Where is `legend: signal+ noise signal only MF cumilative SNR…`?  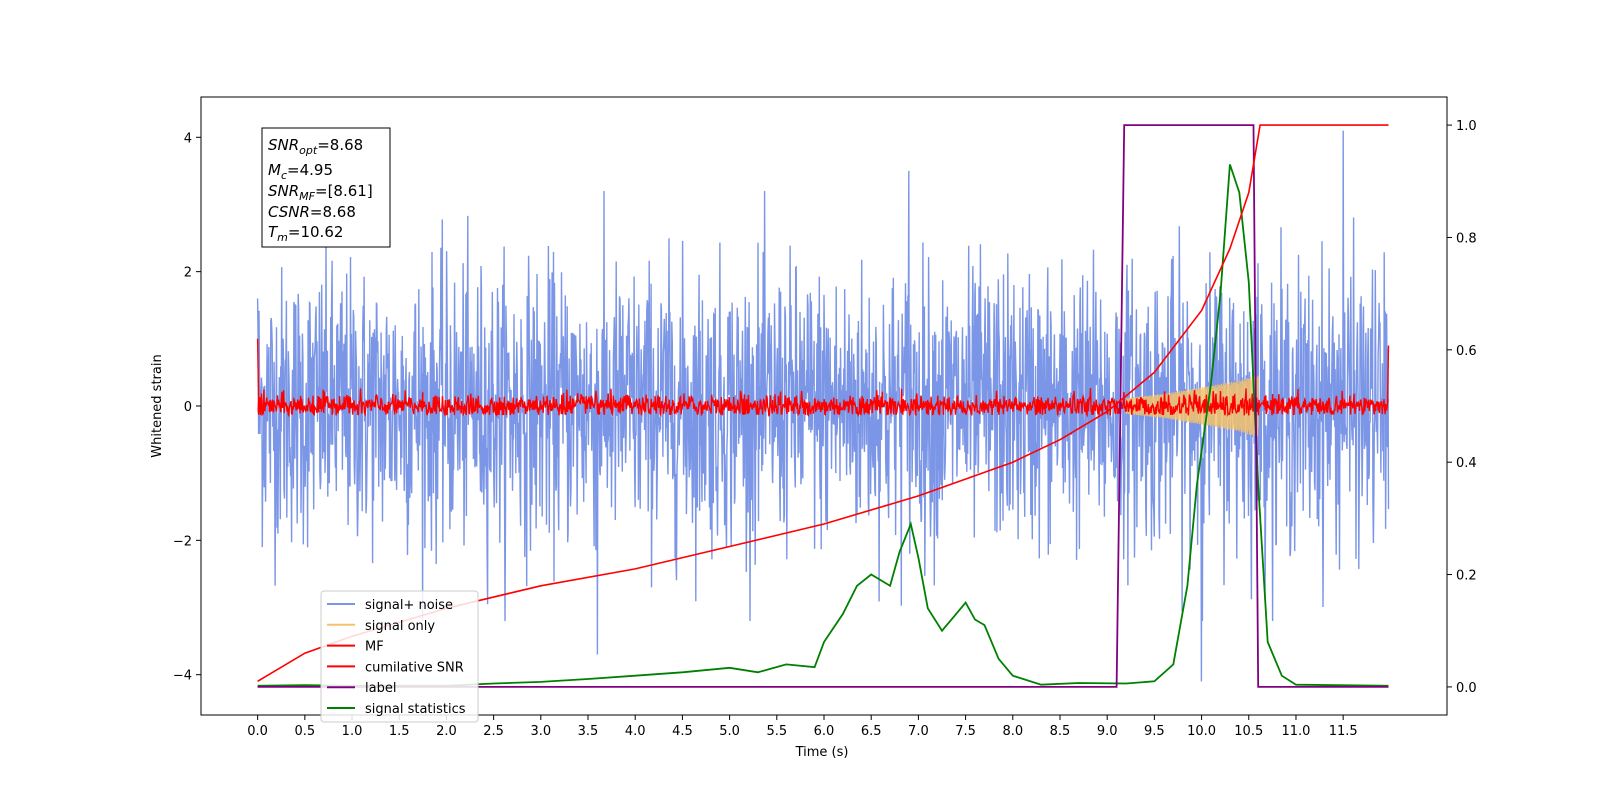
legend: signal+ noise signal only MF cumilative SNR… is located at coordinates (399, 656).